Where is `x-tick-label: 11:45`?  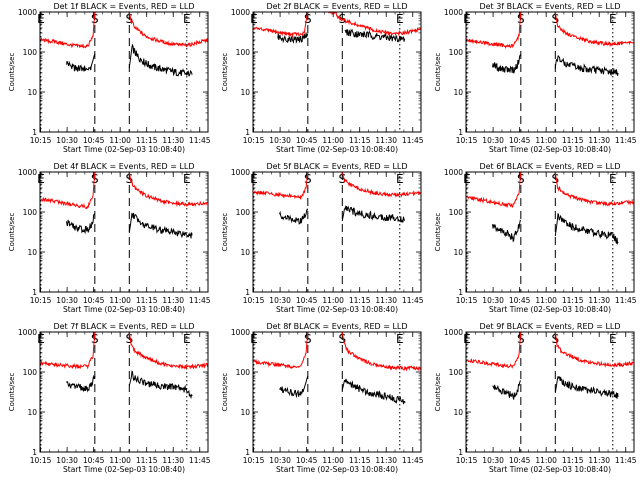
x-tick-label: 11:45 is located at coordinates (200, 300).